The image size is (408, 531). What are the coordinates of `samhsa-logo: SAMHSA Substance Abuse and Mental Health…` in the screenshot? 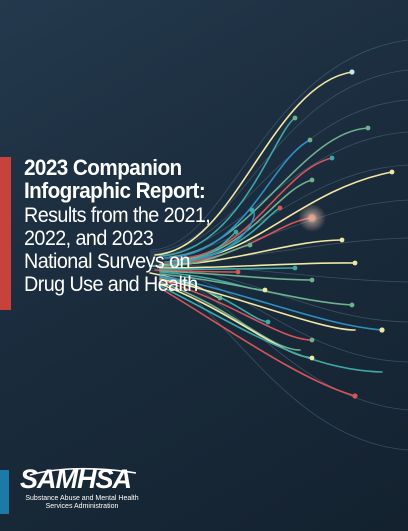 It's located at (82, 487).